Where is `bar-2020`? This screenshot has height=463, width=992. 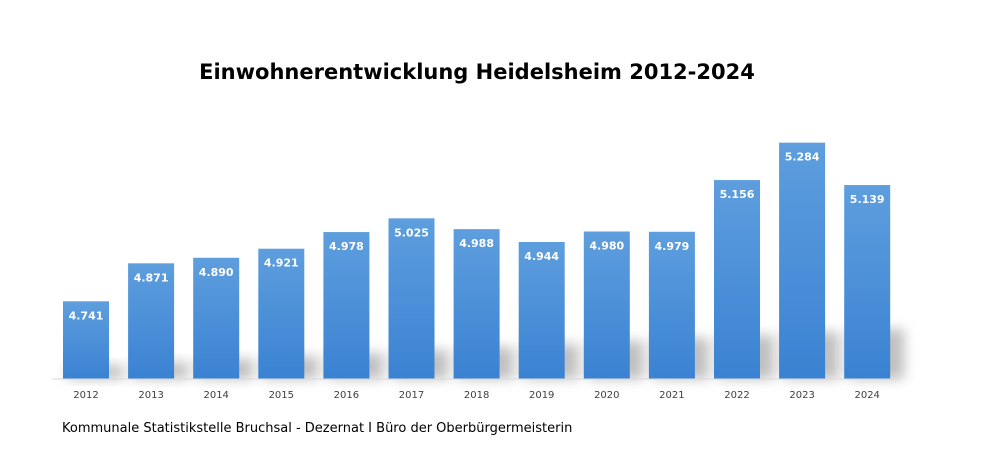
bar-2020 is located at coordinates (606, 305).